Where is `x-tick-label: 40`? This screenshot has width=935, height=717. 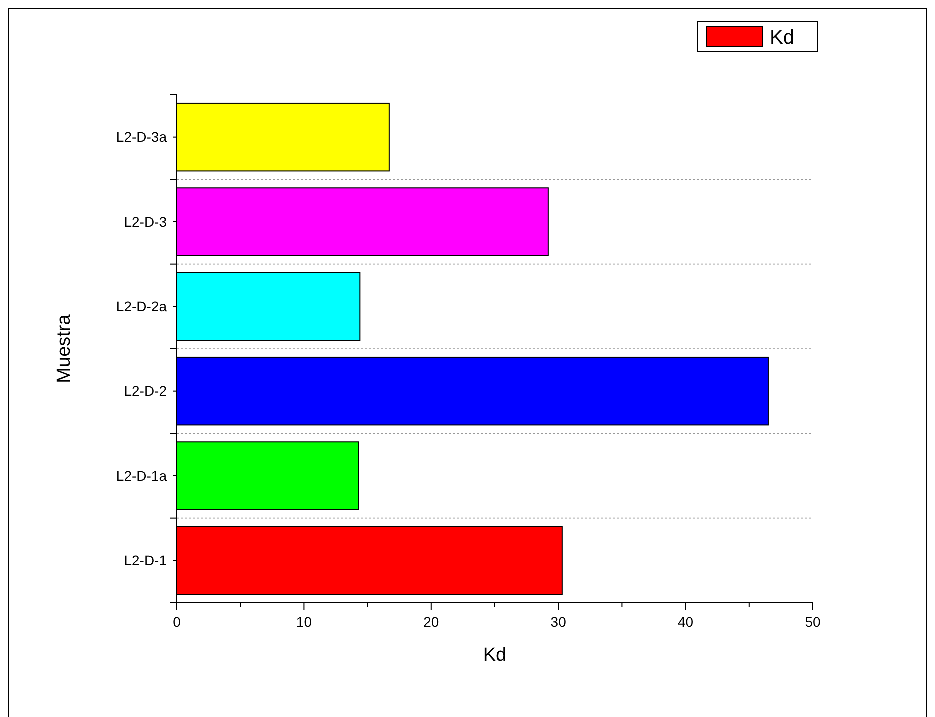 x-tick-label: 40 is located at coordinates (686, 622).